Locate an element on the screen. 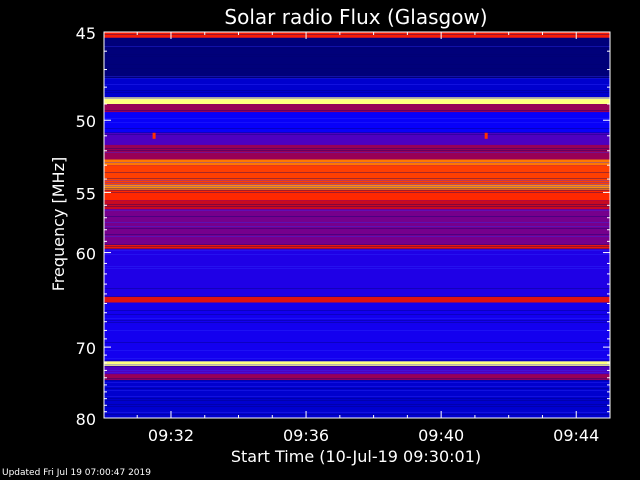 Image resolution: width=640 pixels, height=480 pixels. updated-timestamp: Updated Fri Jul 19 07:00:47 2019 is located at coordinates (76, 473).